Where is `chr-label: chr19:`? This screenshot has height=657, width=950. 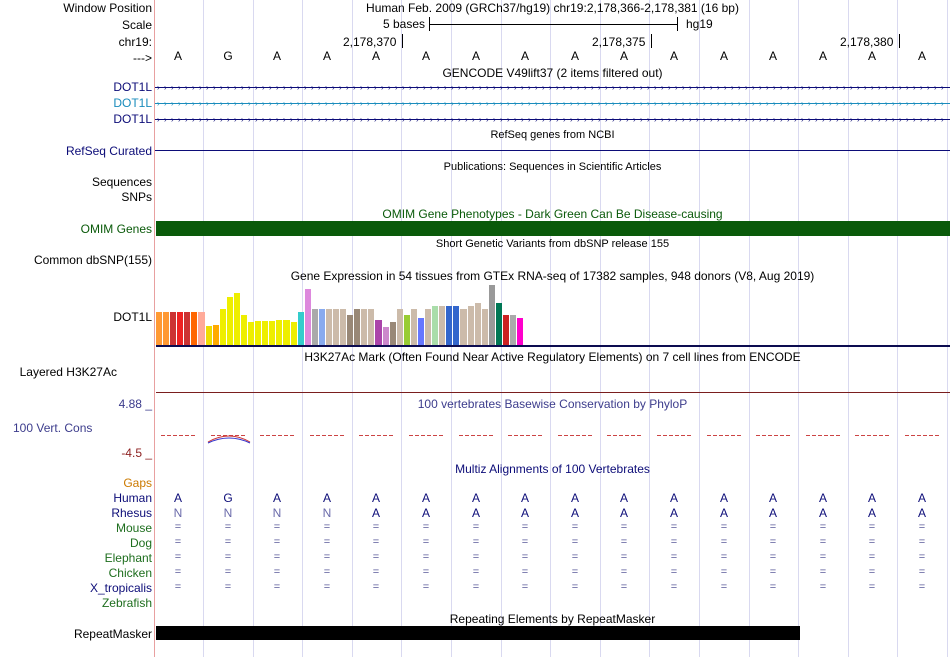 chr-label: chr19: is located at coordinates (135, 42).